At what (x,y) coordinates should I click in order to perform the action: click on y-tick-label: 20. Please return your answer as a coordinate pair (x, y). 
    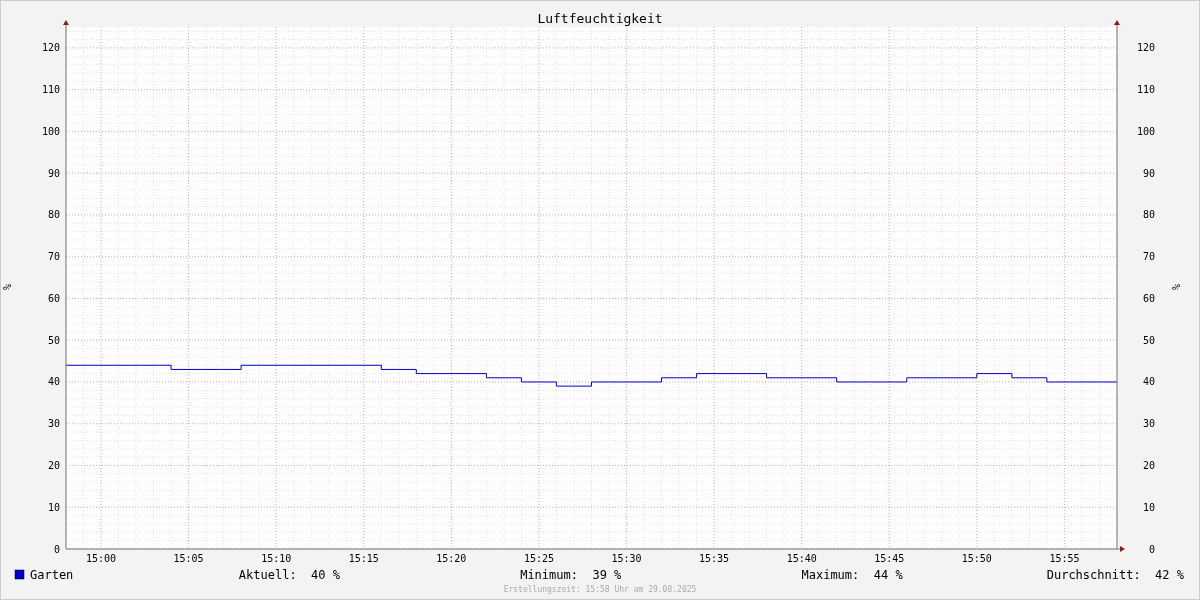
    Looking at the image, I should click on (53, 465).